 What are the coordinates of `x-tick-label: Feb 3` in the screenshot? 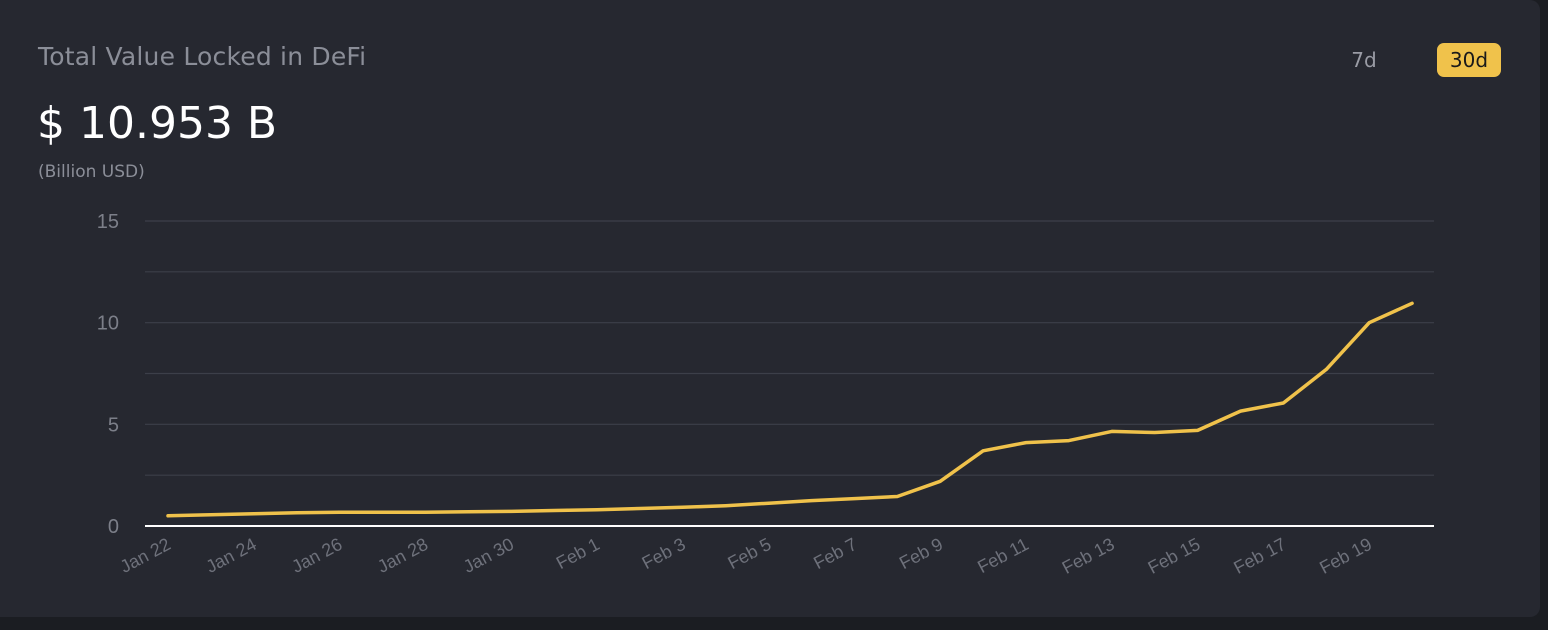 It's located at (664, 553).